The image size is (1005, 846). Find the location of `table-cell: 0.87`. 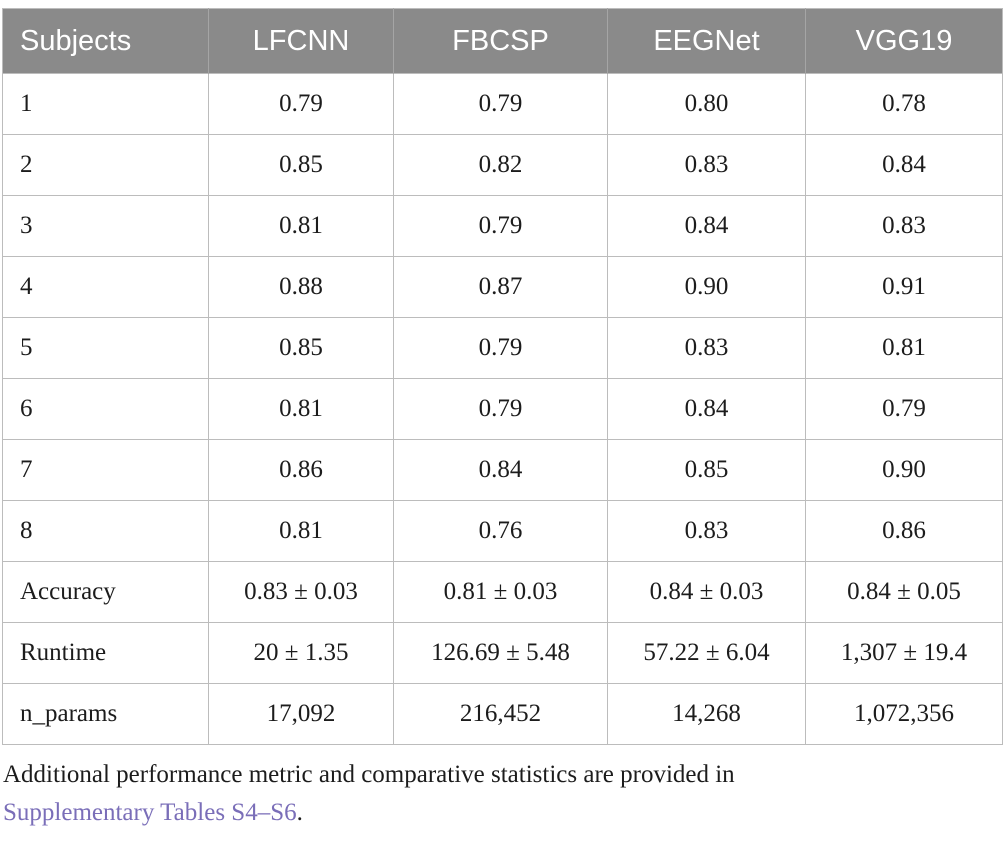

table-cell: 0.87 is located at coordinates (500, 287).